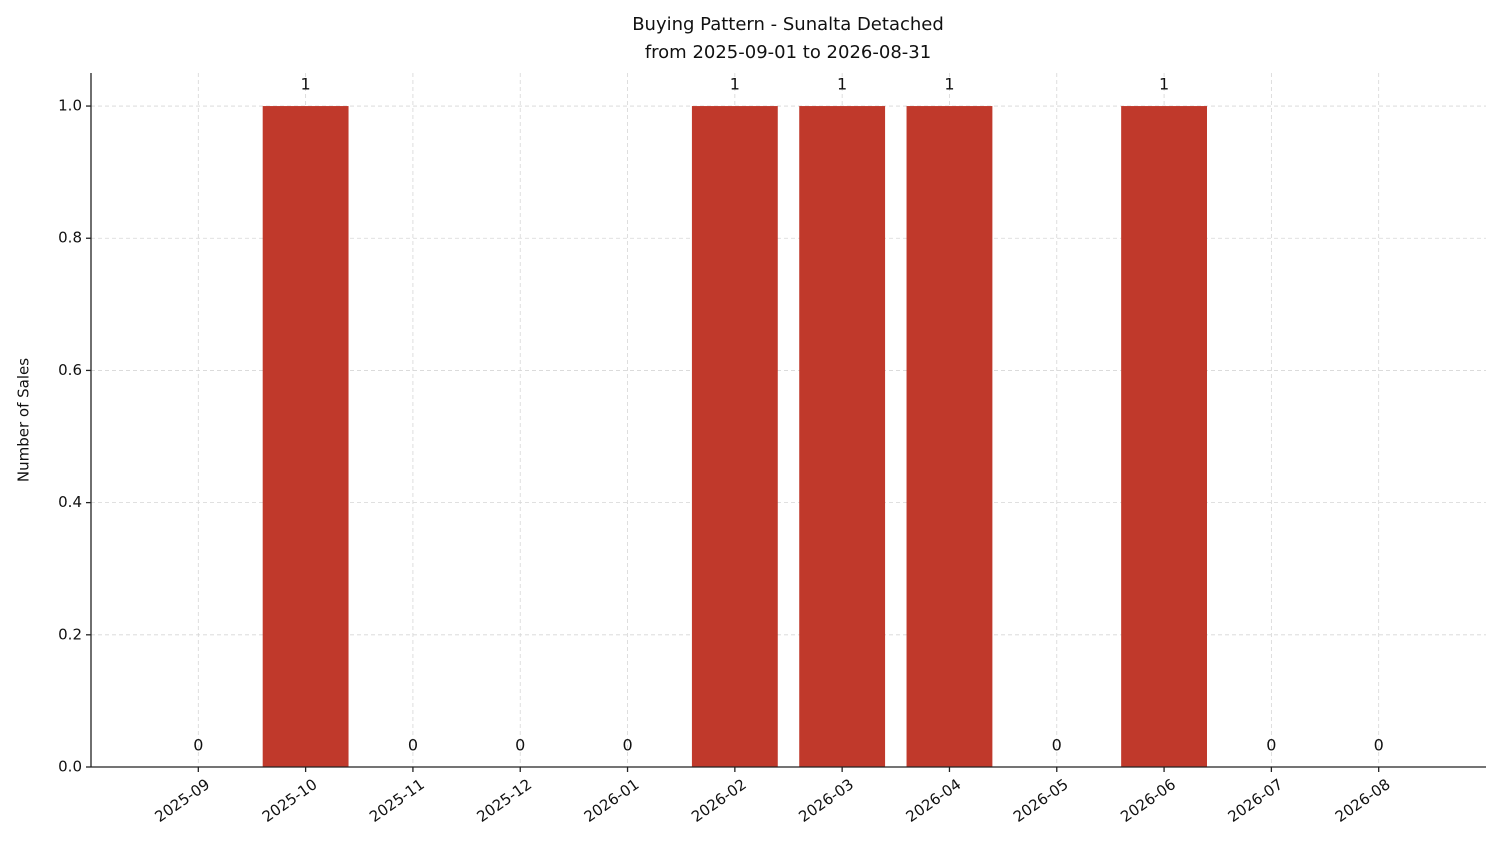 This screenshot has height=863, width=1501. Describe the element at coordinates (24, 420) in the screenshot. I see `y-axis-label: Number of Sales` at that location.